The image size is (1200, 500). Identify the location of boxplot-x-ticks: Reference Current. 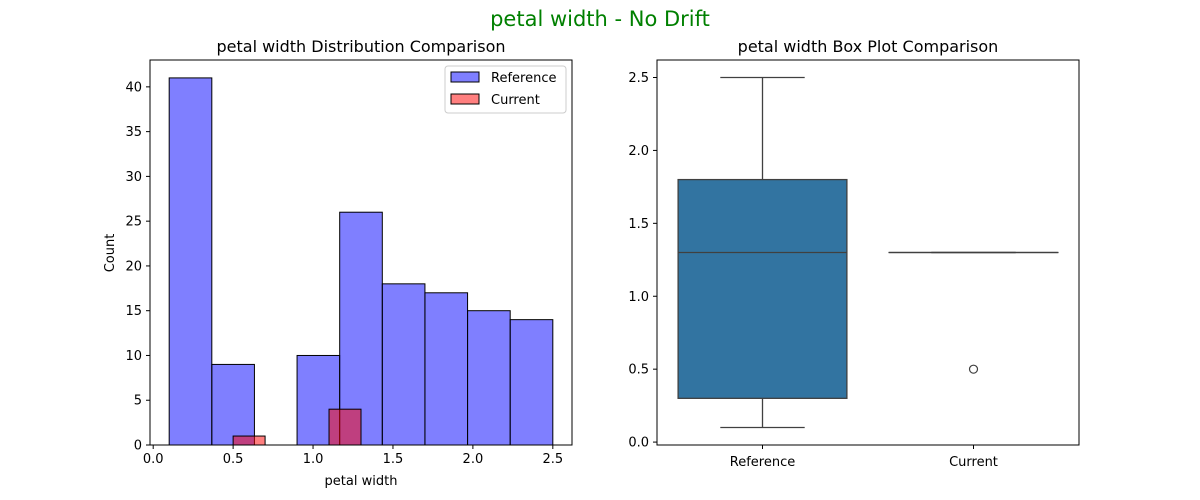
(864, 457).